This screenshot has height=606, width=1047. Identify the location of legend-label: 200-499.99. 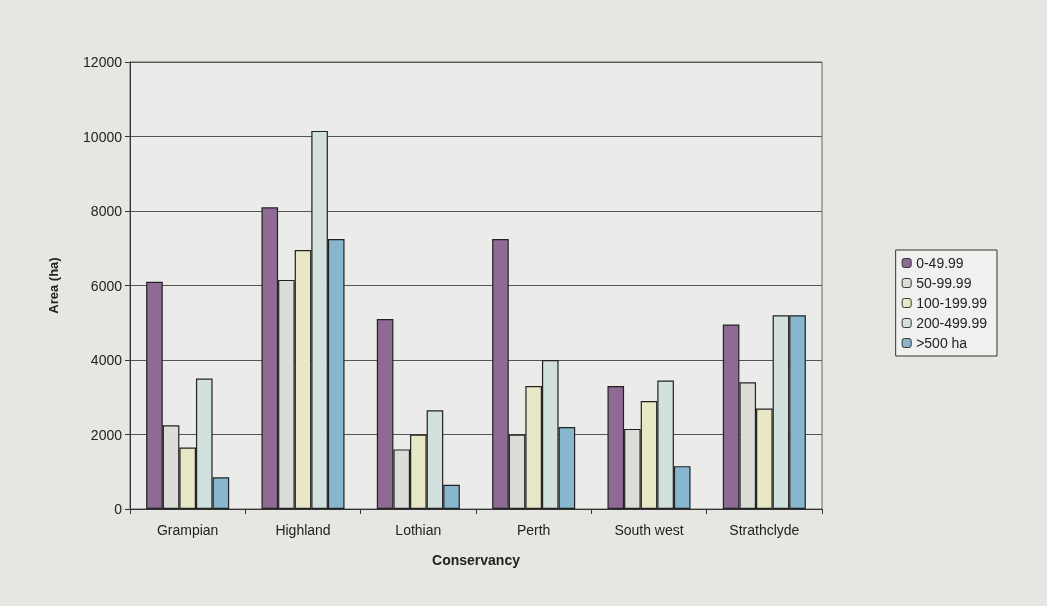
(952, 323).